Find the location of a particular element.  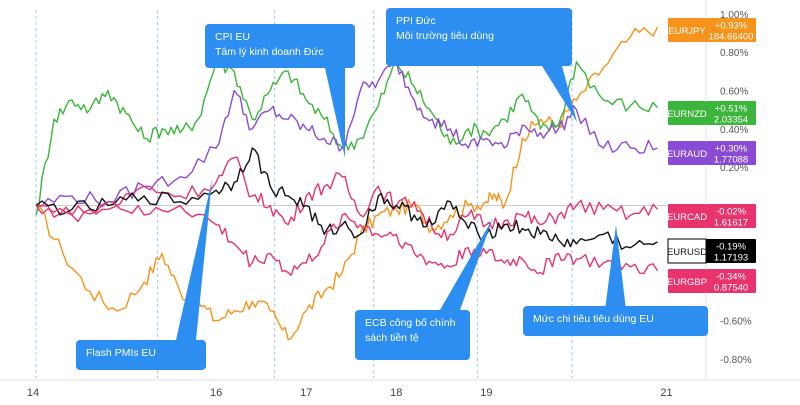

callout-text: Flash PMIs EU is located at coordinates (121, 353).